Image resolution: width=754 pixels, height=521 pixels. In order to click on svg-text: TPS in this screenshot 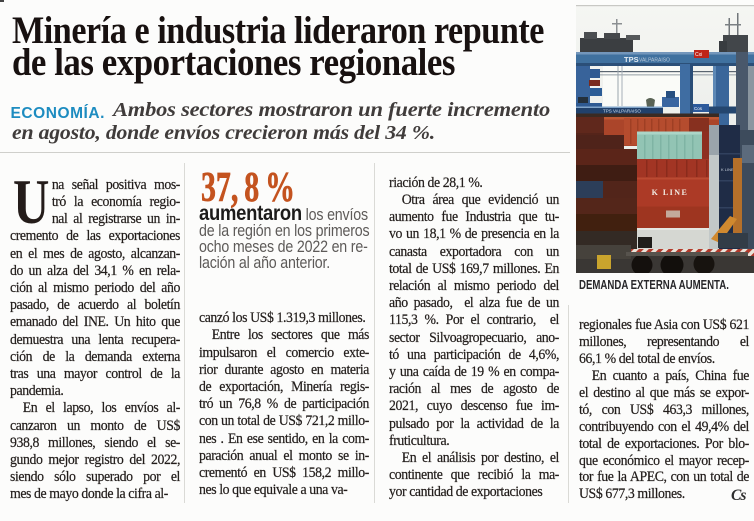, I will do `click(631, 59)`.